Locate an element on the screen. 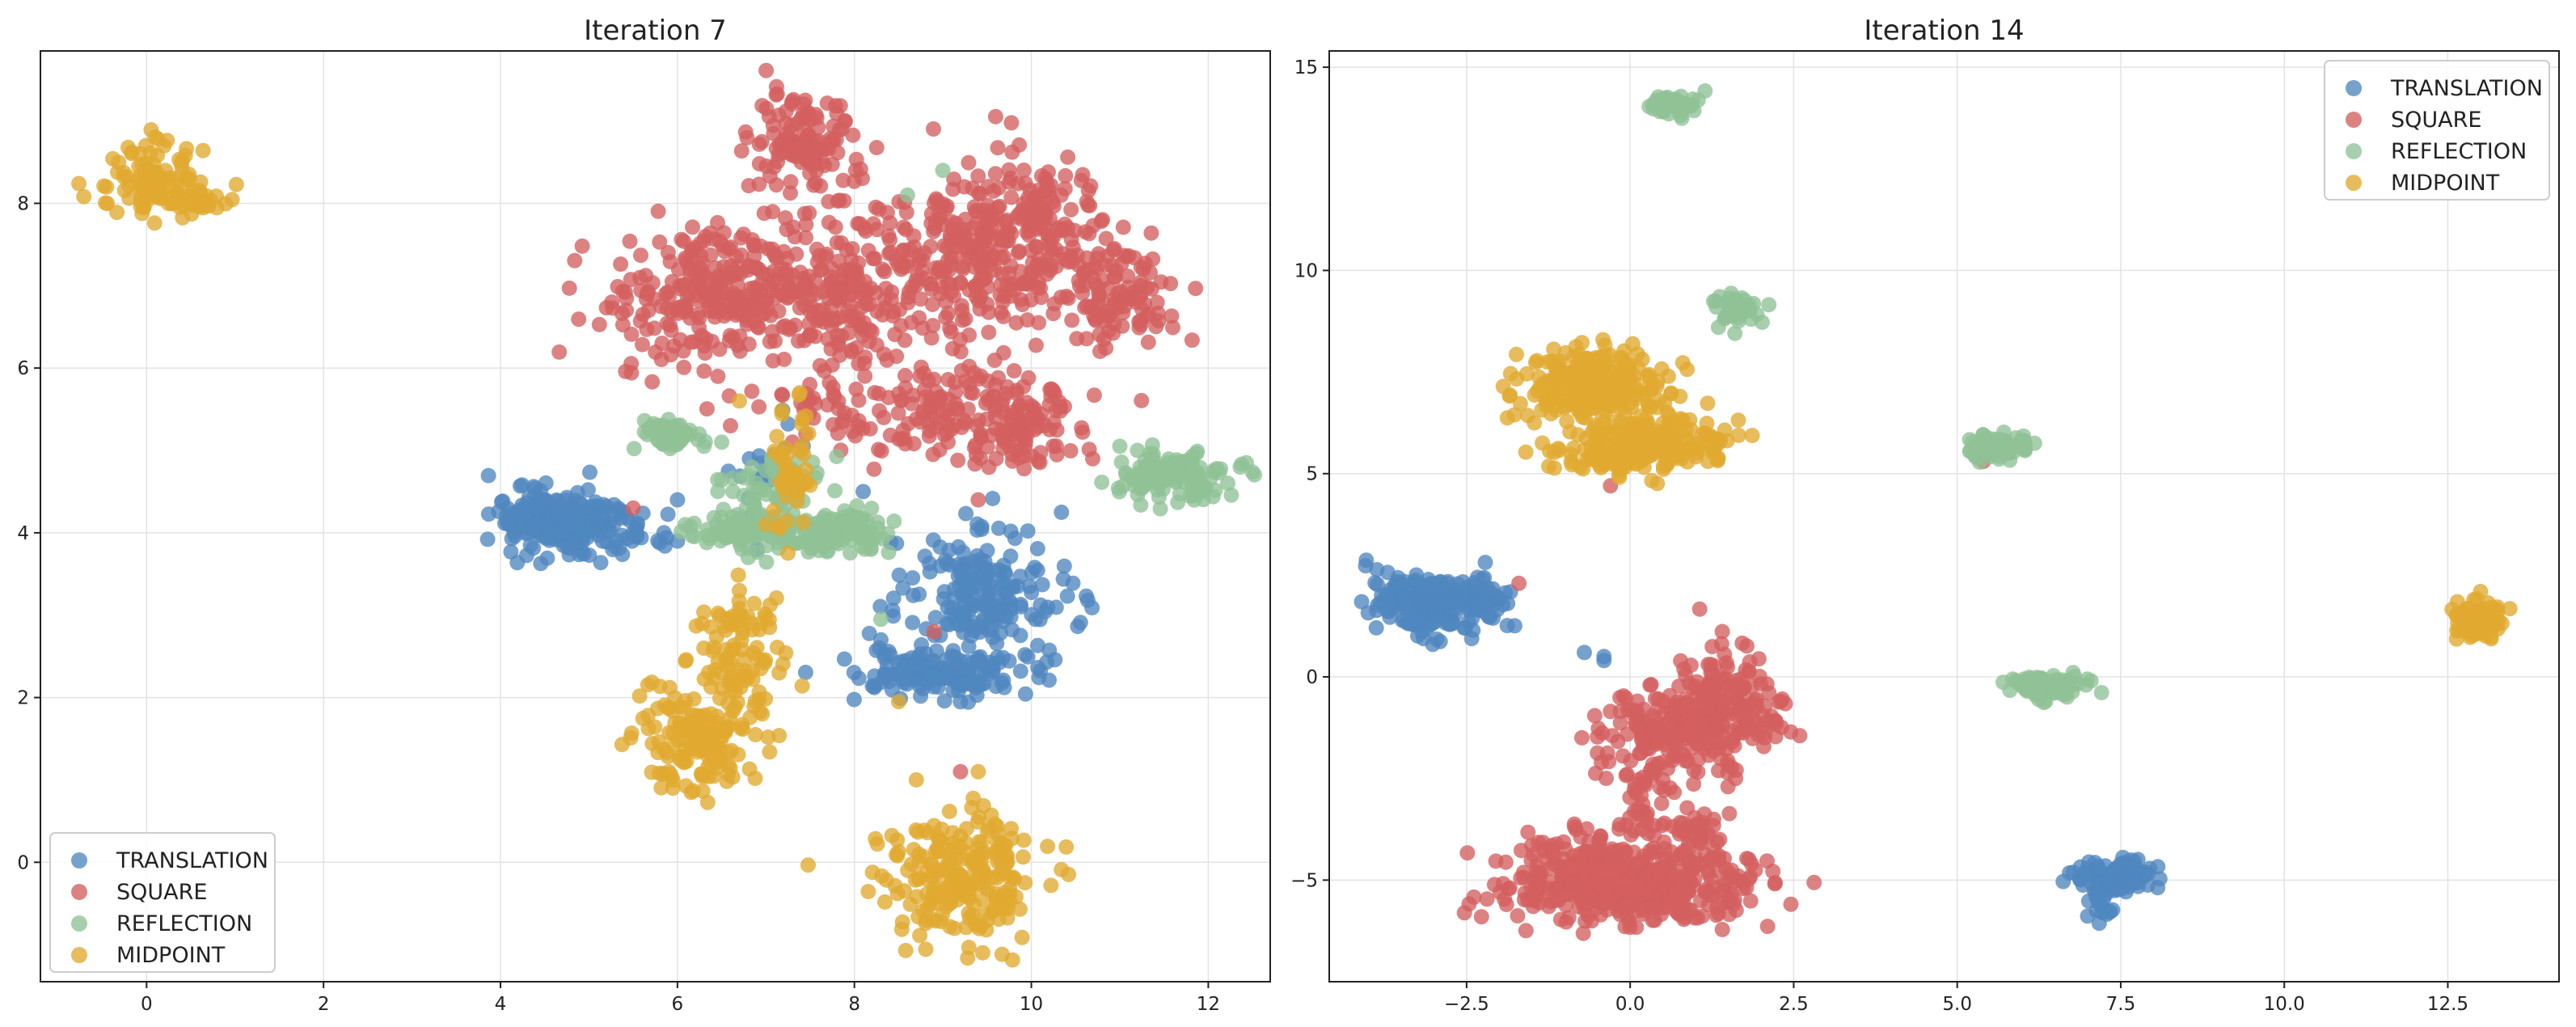 The image size is (2576, 1027). legend-marker is located at coordinates (79, 923).